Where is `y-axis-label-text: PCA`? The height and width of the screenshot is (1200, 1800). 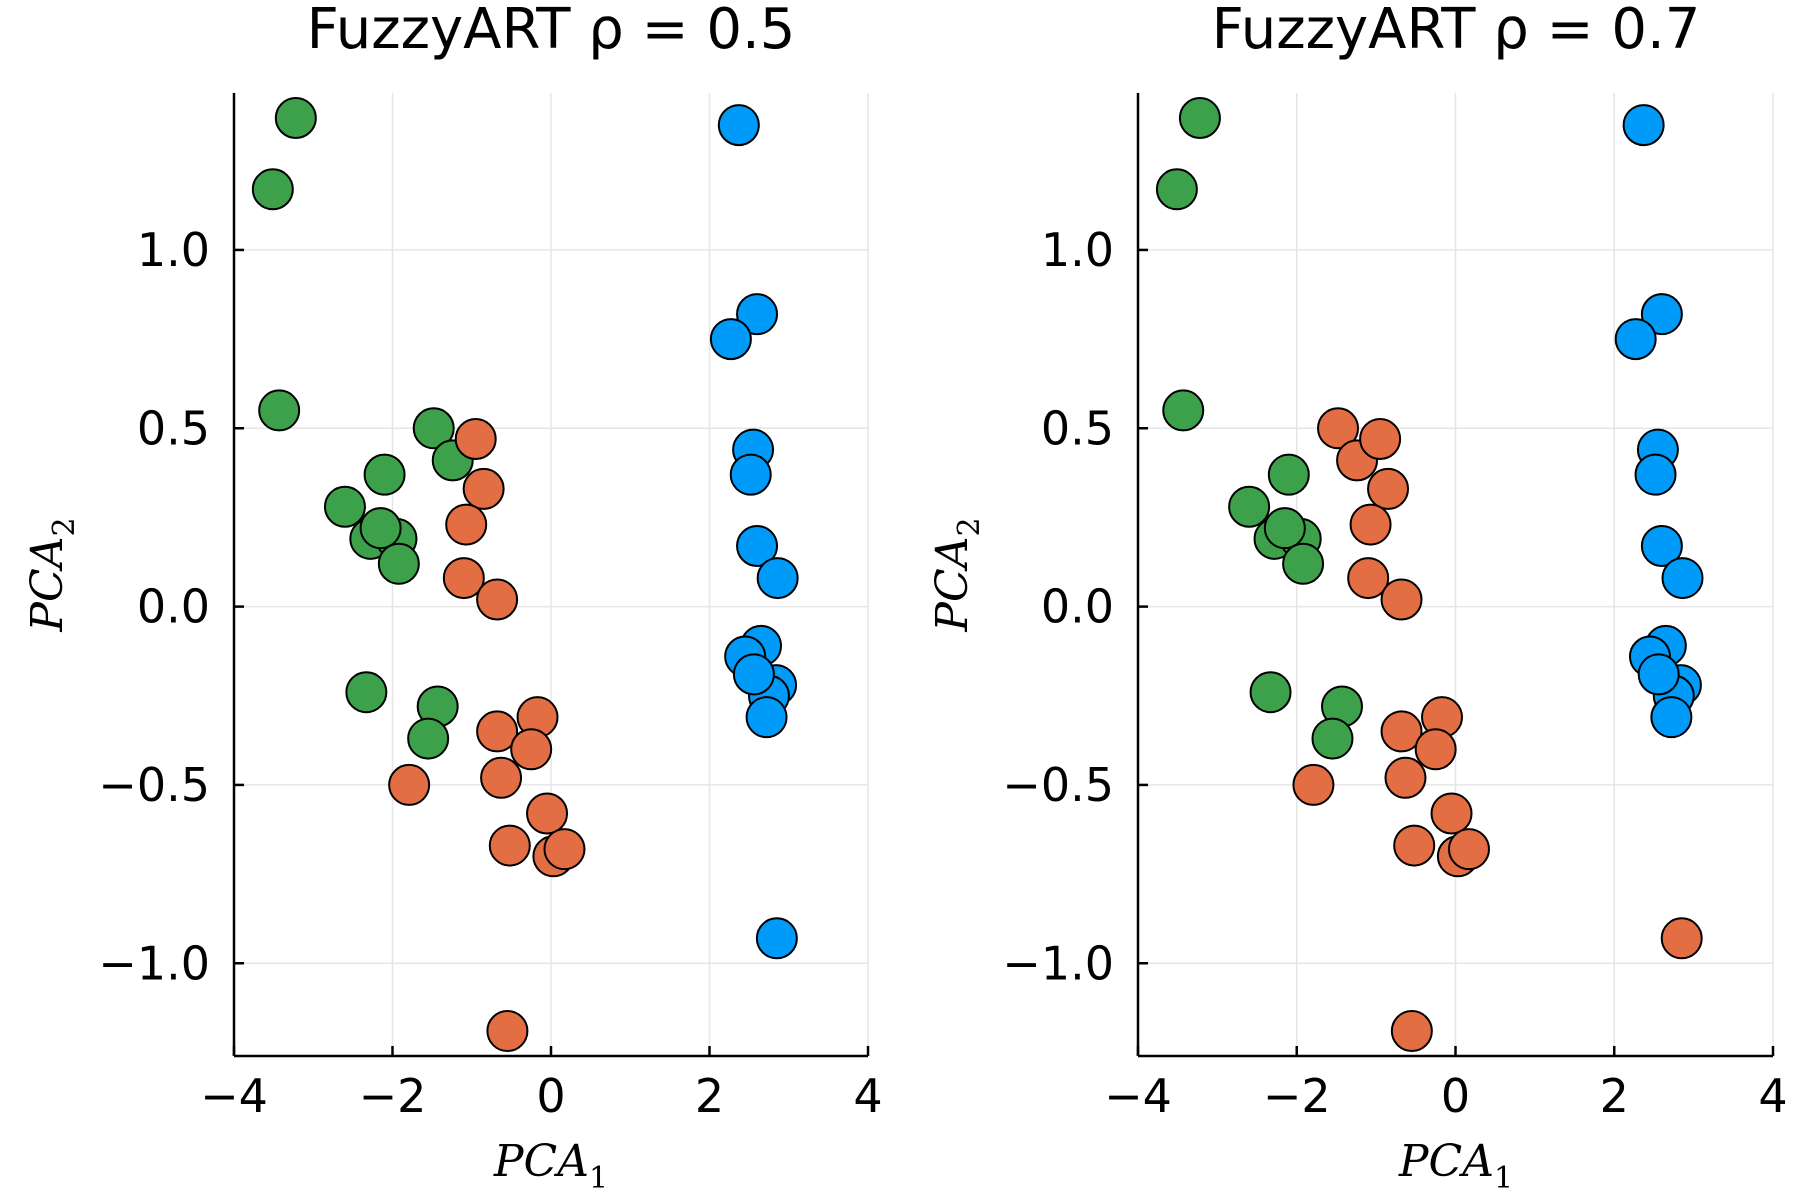 y-axis-label-text: PCA is located at coordinates (952, 585).